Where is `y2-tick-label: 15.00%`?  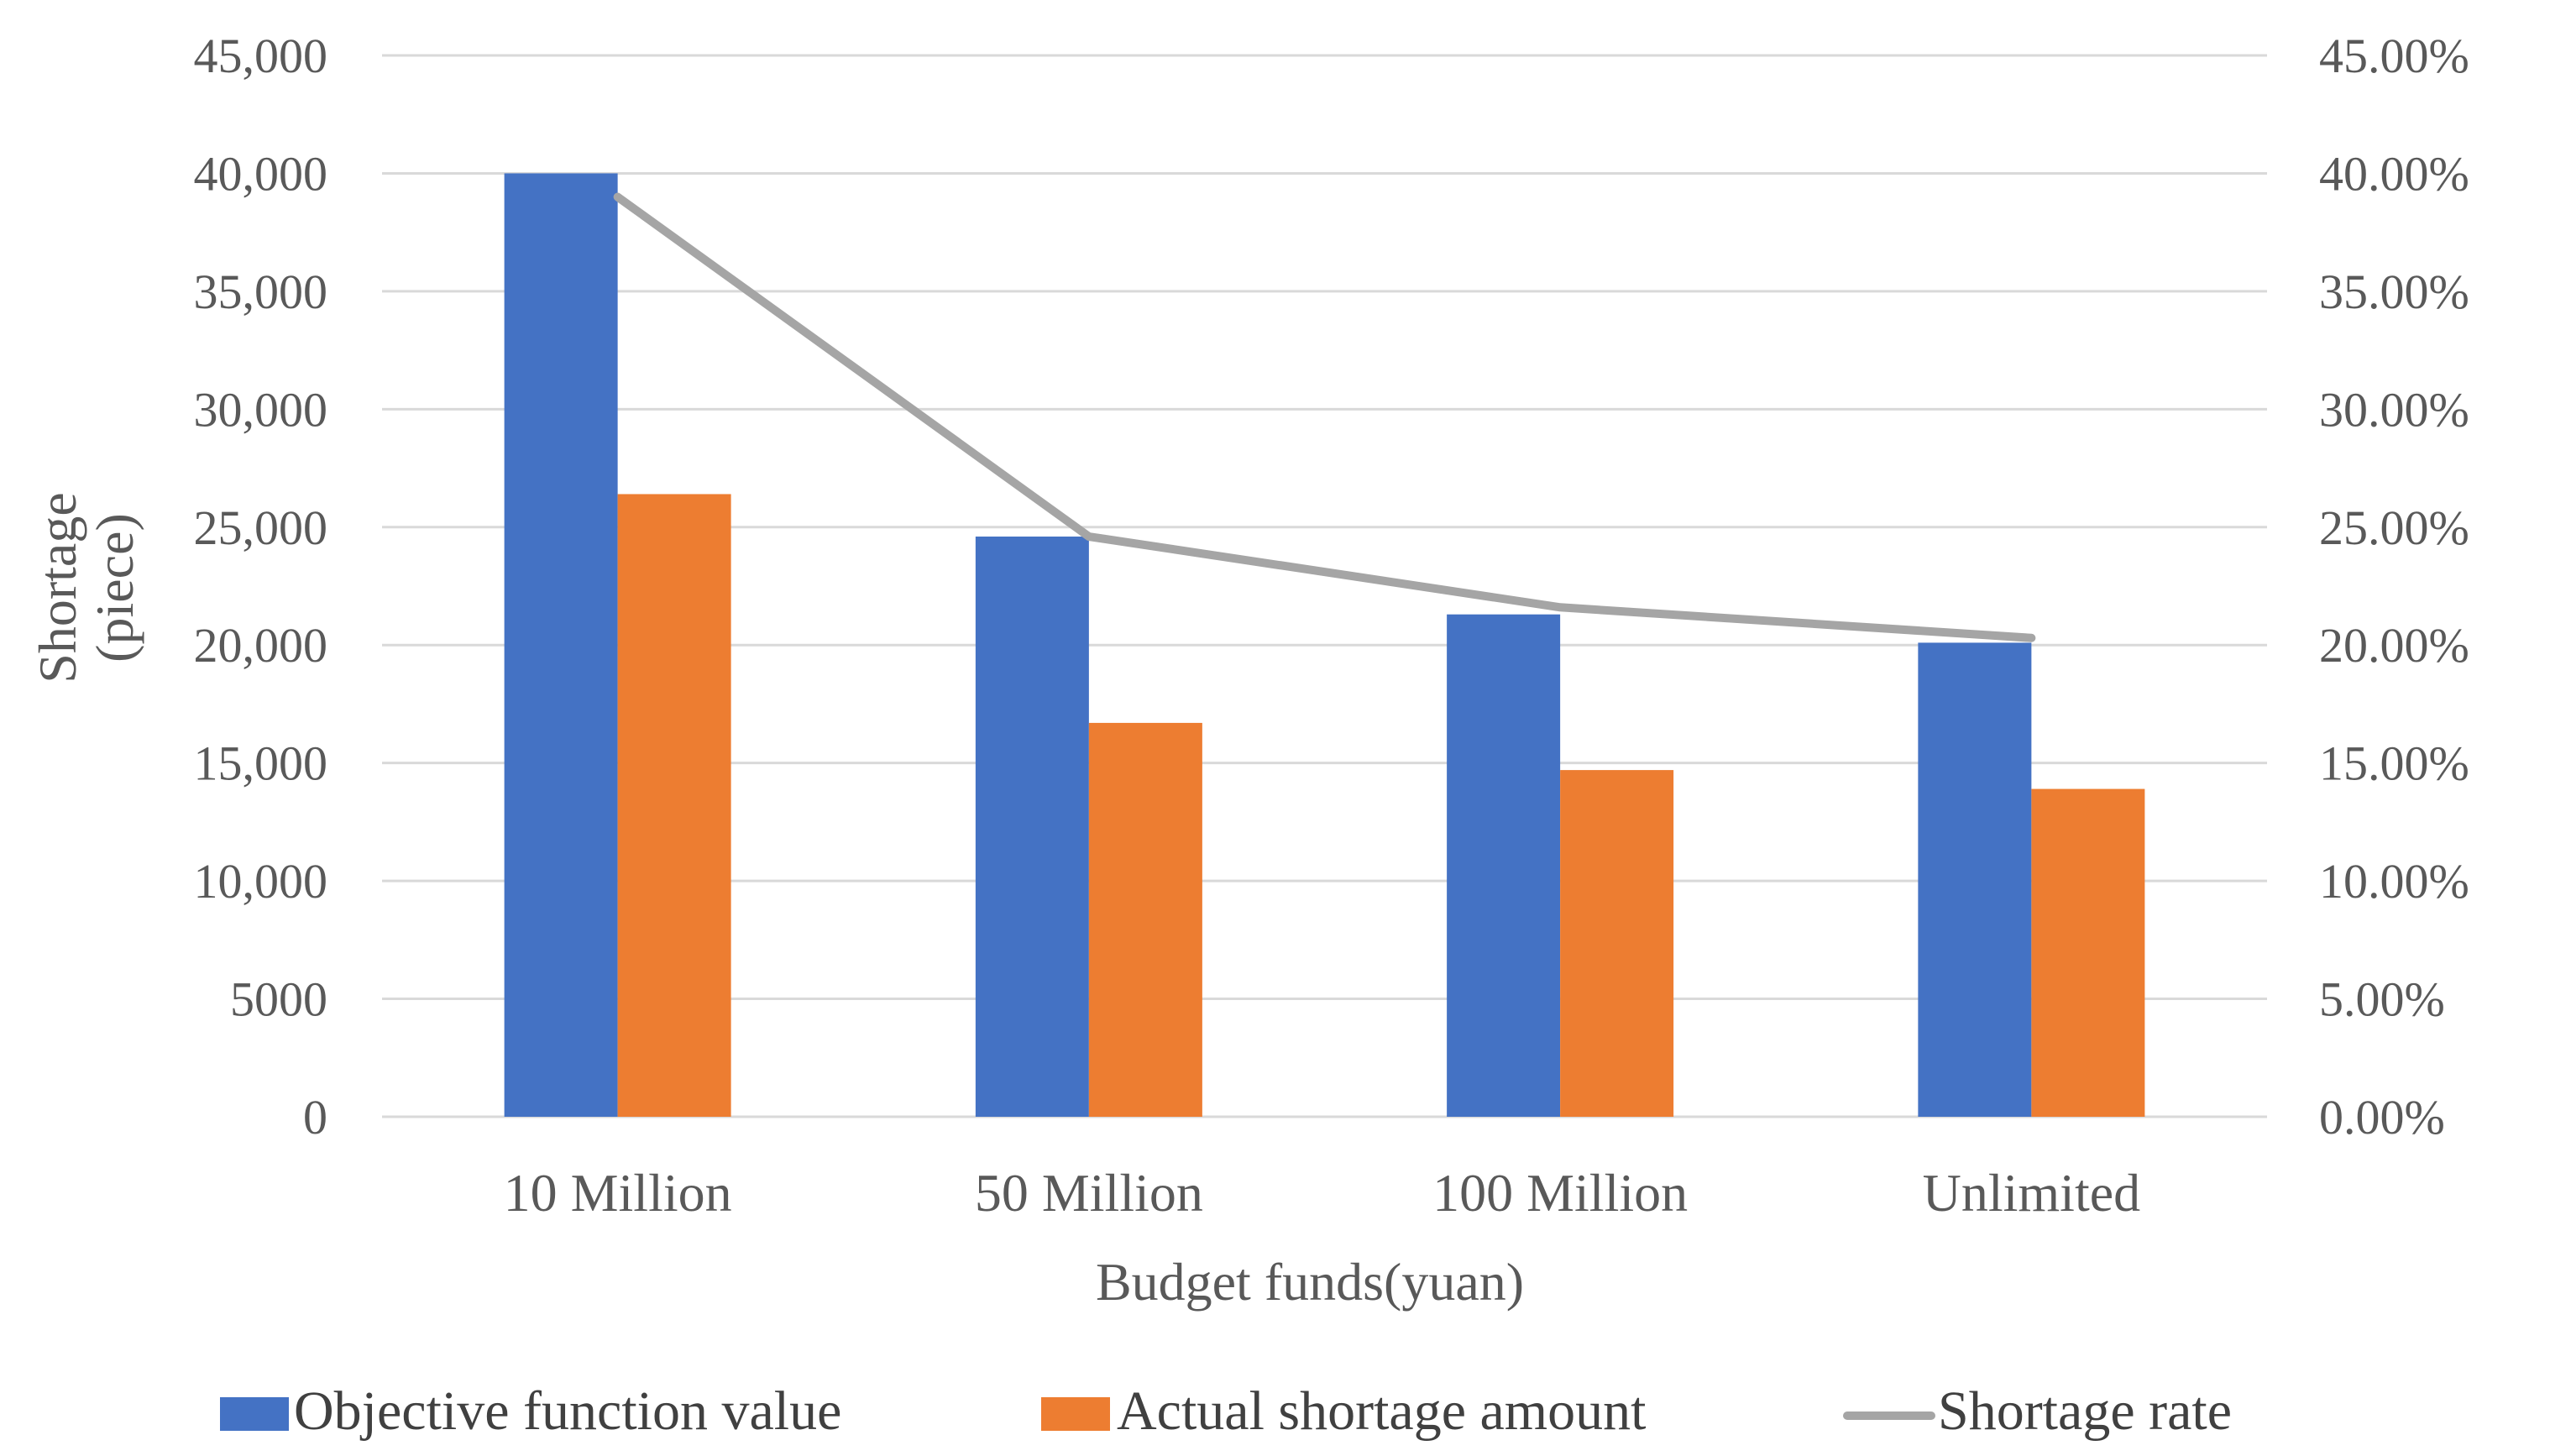 y2-tick-label: 15.00% is located at coordinates (2394, 763).